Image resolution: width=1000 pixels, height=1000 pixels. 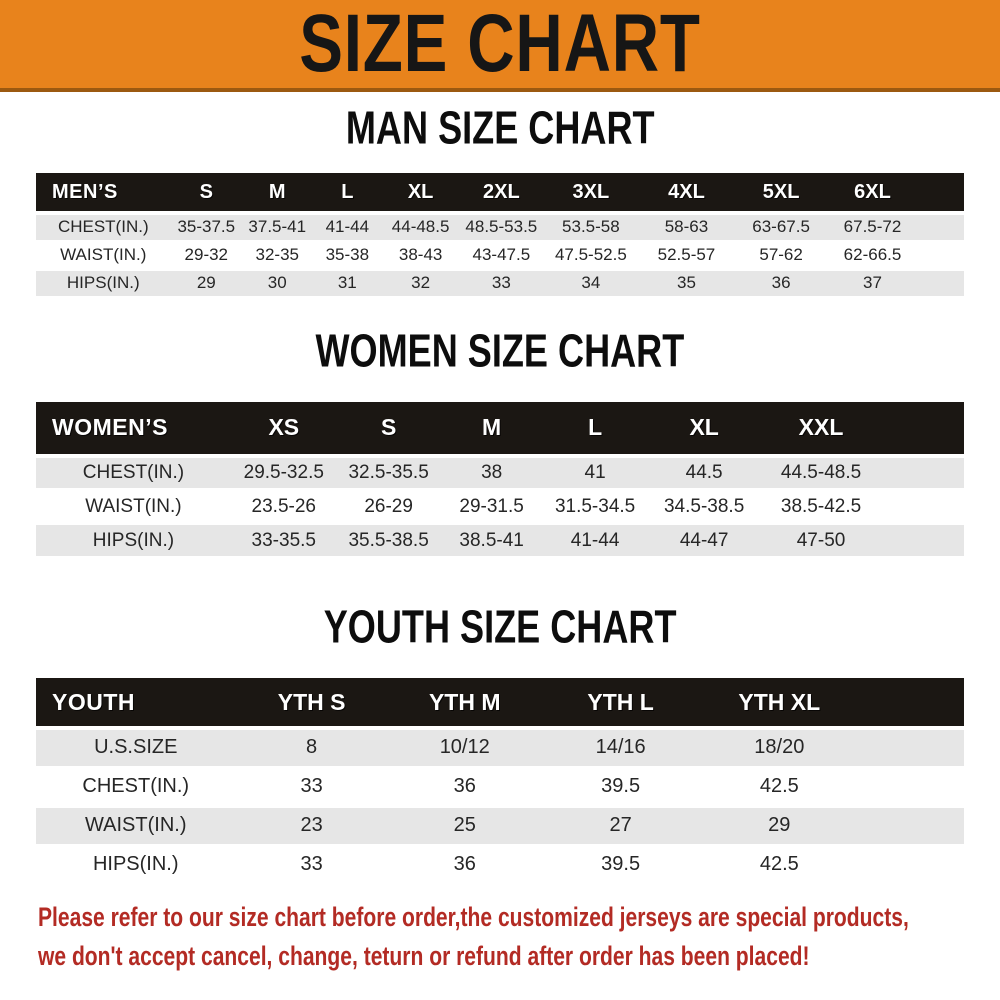 I want to click on size-cell: 39.5, so click(x=620, y=787).